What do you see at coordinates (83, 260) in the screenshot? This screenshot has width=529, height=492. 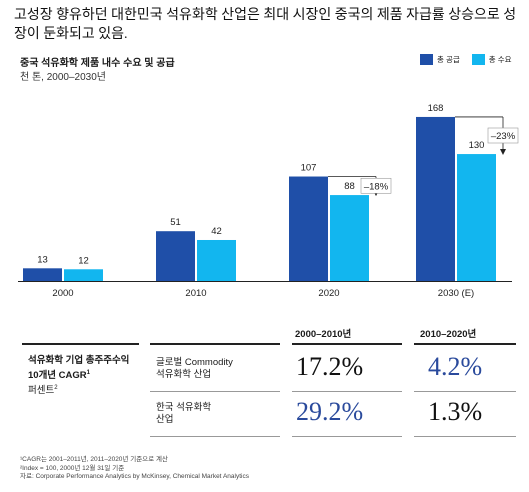 I see `data-label-demand-2000: 12` at bounding box center [83, 260].